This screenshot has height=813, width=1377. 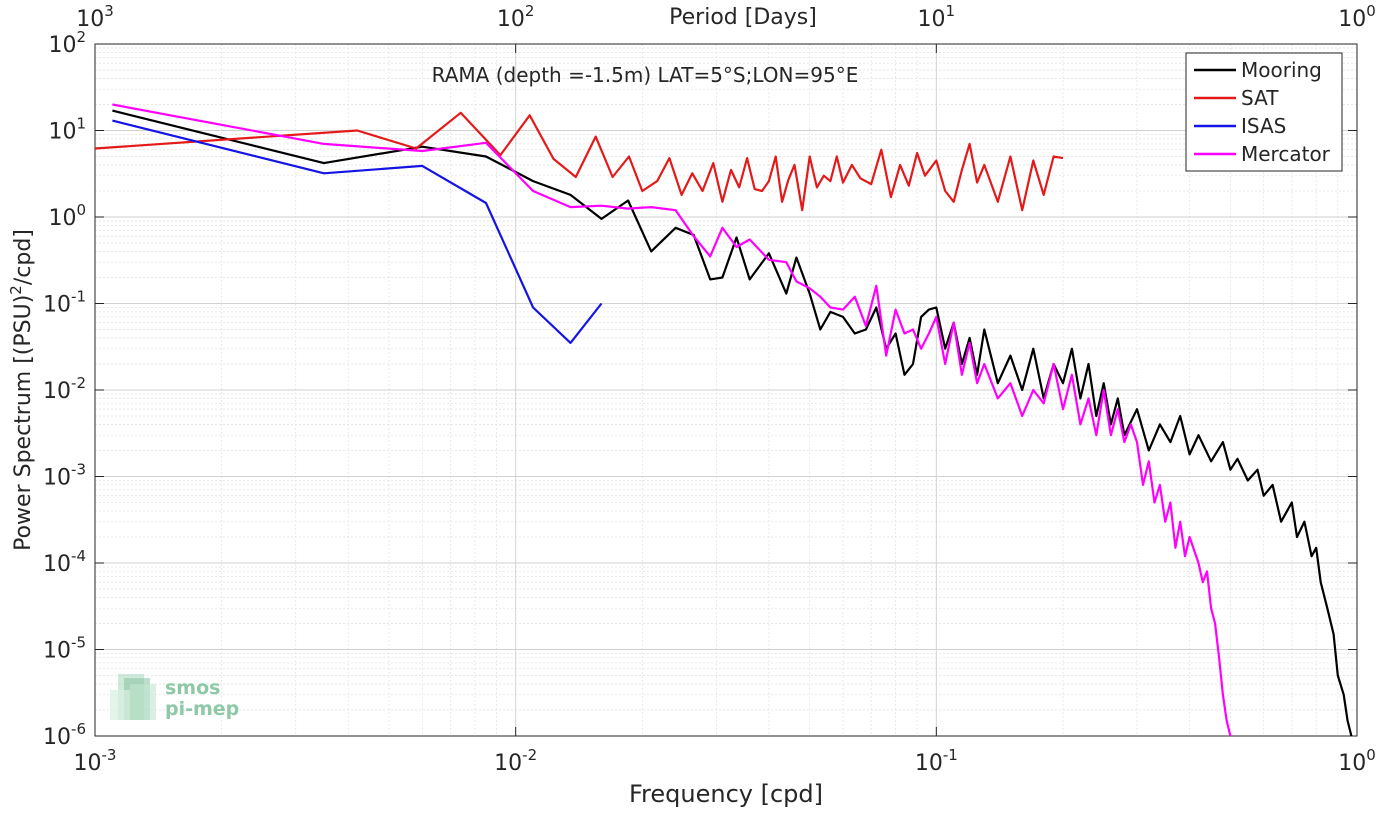 I want to click on chart-title: RAMA (depth =-1.5m) LAT=5°S;LON=95°E, so click(x=645, y=75).